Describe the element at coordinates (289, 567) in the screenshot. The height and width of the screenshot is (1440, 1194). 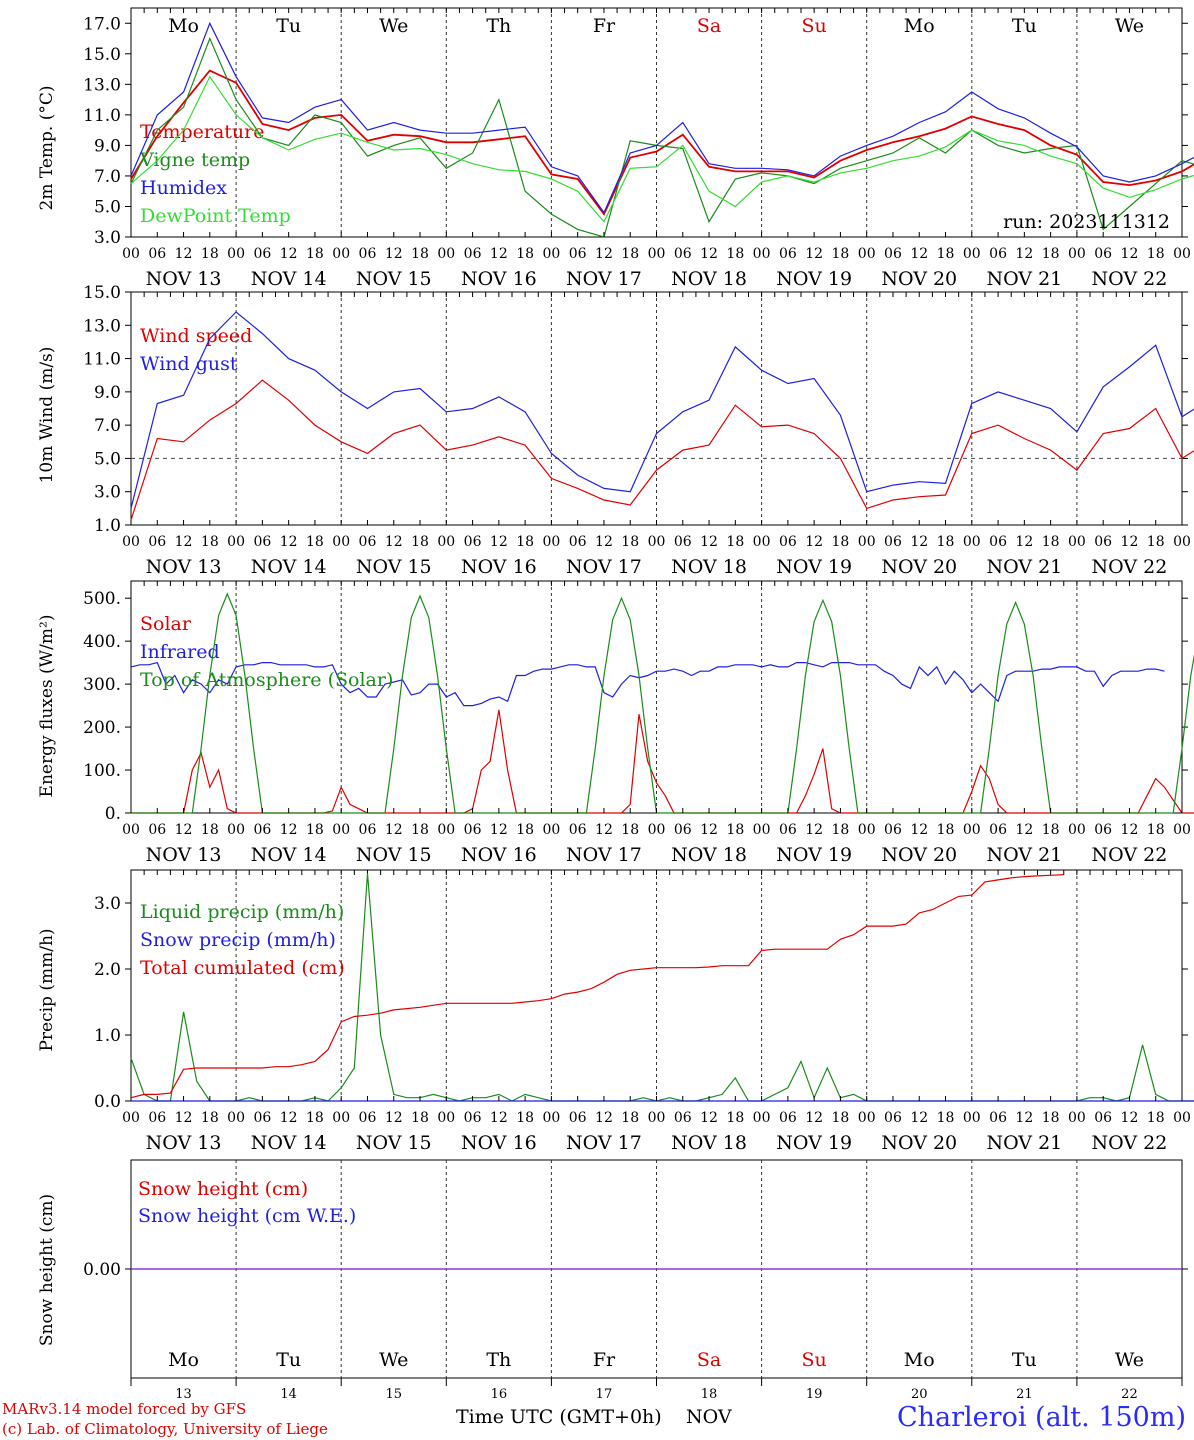
I see `date-label: NOV 14` at that location.